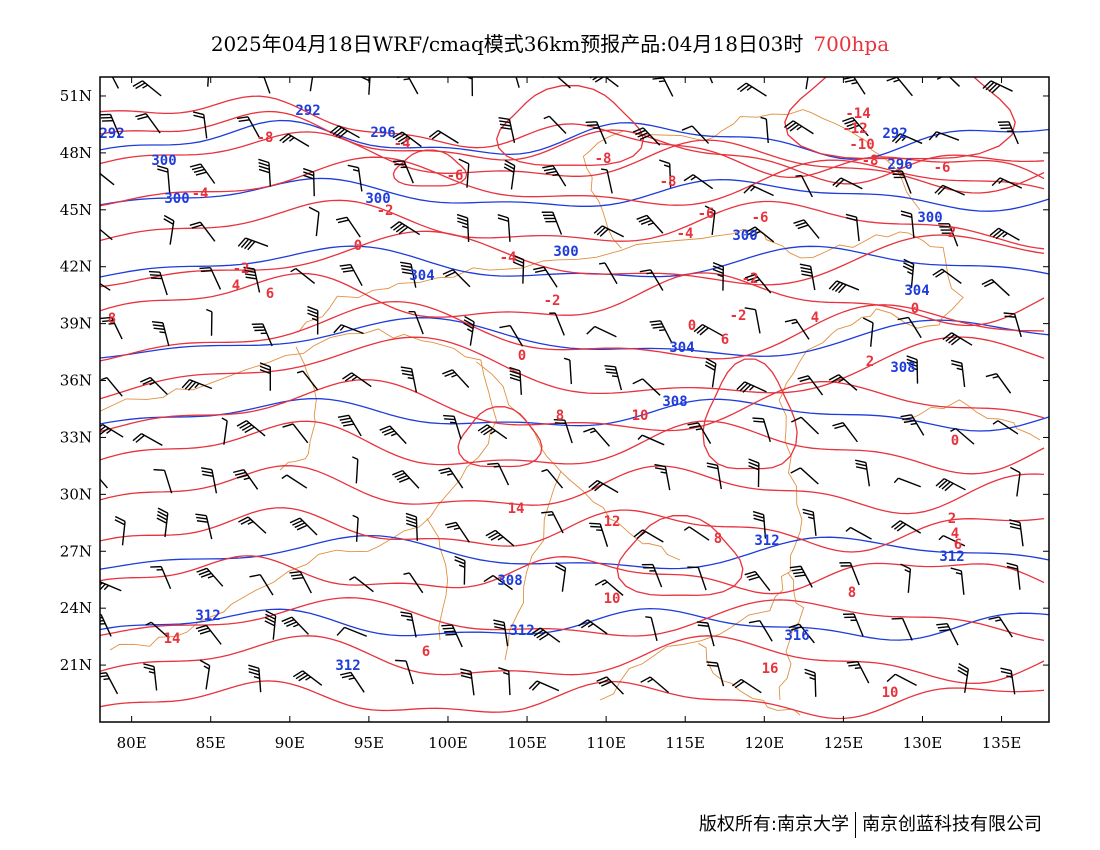 This screenshot has height=850, width=1100. What do you see at coordinates (870, 362) in the screenshot?
I see `temperature-label: 2` at bounding box center [870, 362].